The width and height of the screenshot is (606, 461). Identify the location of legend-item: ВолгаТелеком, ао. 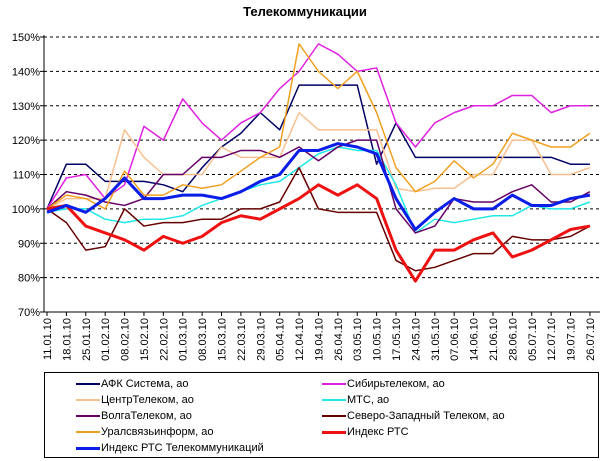
(134, 416).